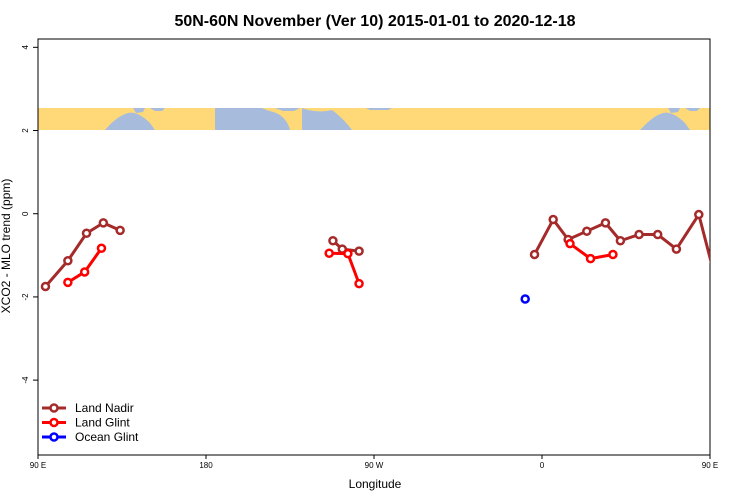 This screenshot has height=500, width=750. I want to click on y-tick-label: -4, so click(25, 380).